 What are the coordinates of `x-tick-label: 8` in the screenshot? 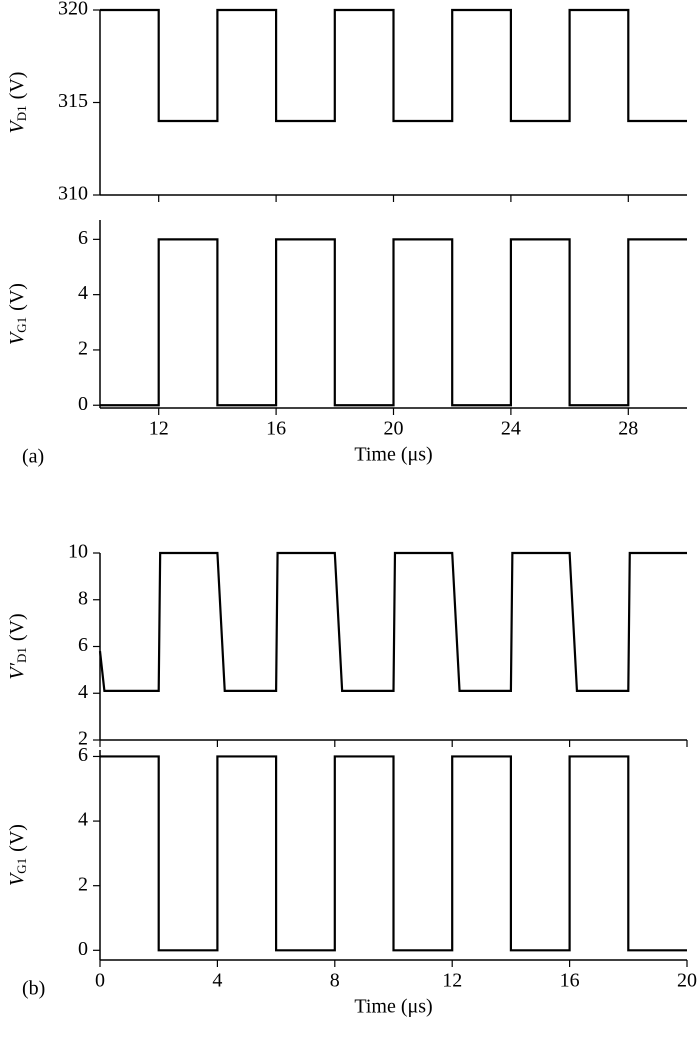 It's located at (335, 981).